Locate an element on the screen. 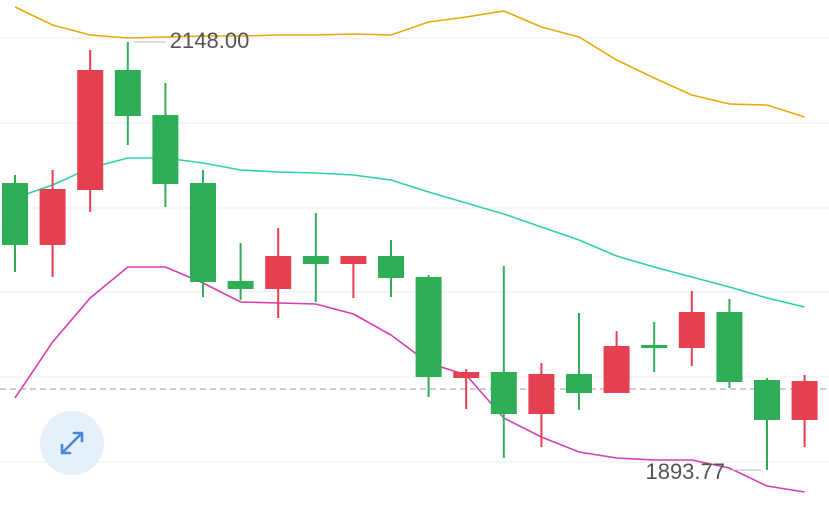 The image size is (829, 515). expand-icon is located at coordinates (72, 443).